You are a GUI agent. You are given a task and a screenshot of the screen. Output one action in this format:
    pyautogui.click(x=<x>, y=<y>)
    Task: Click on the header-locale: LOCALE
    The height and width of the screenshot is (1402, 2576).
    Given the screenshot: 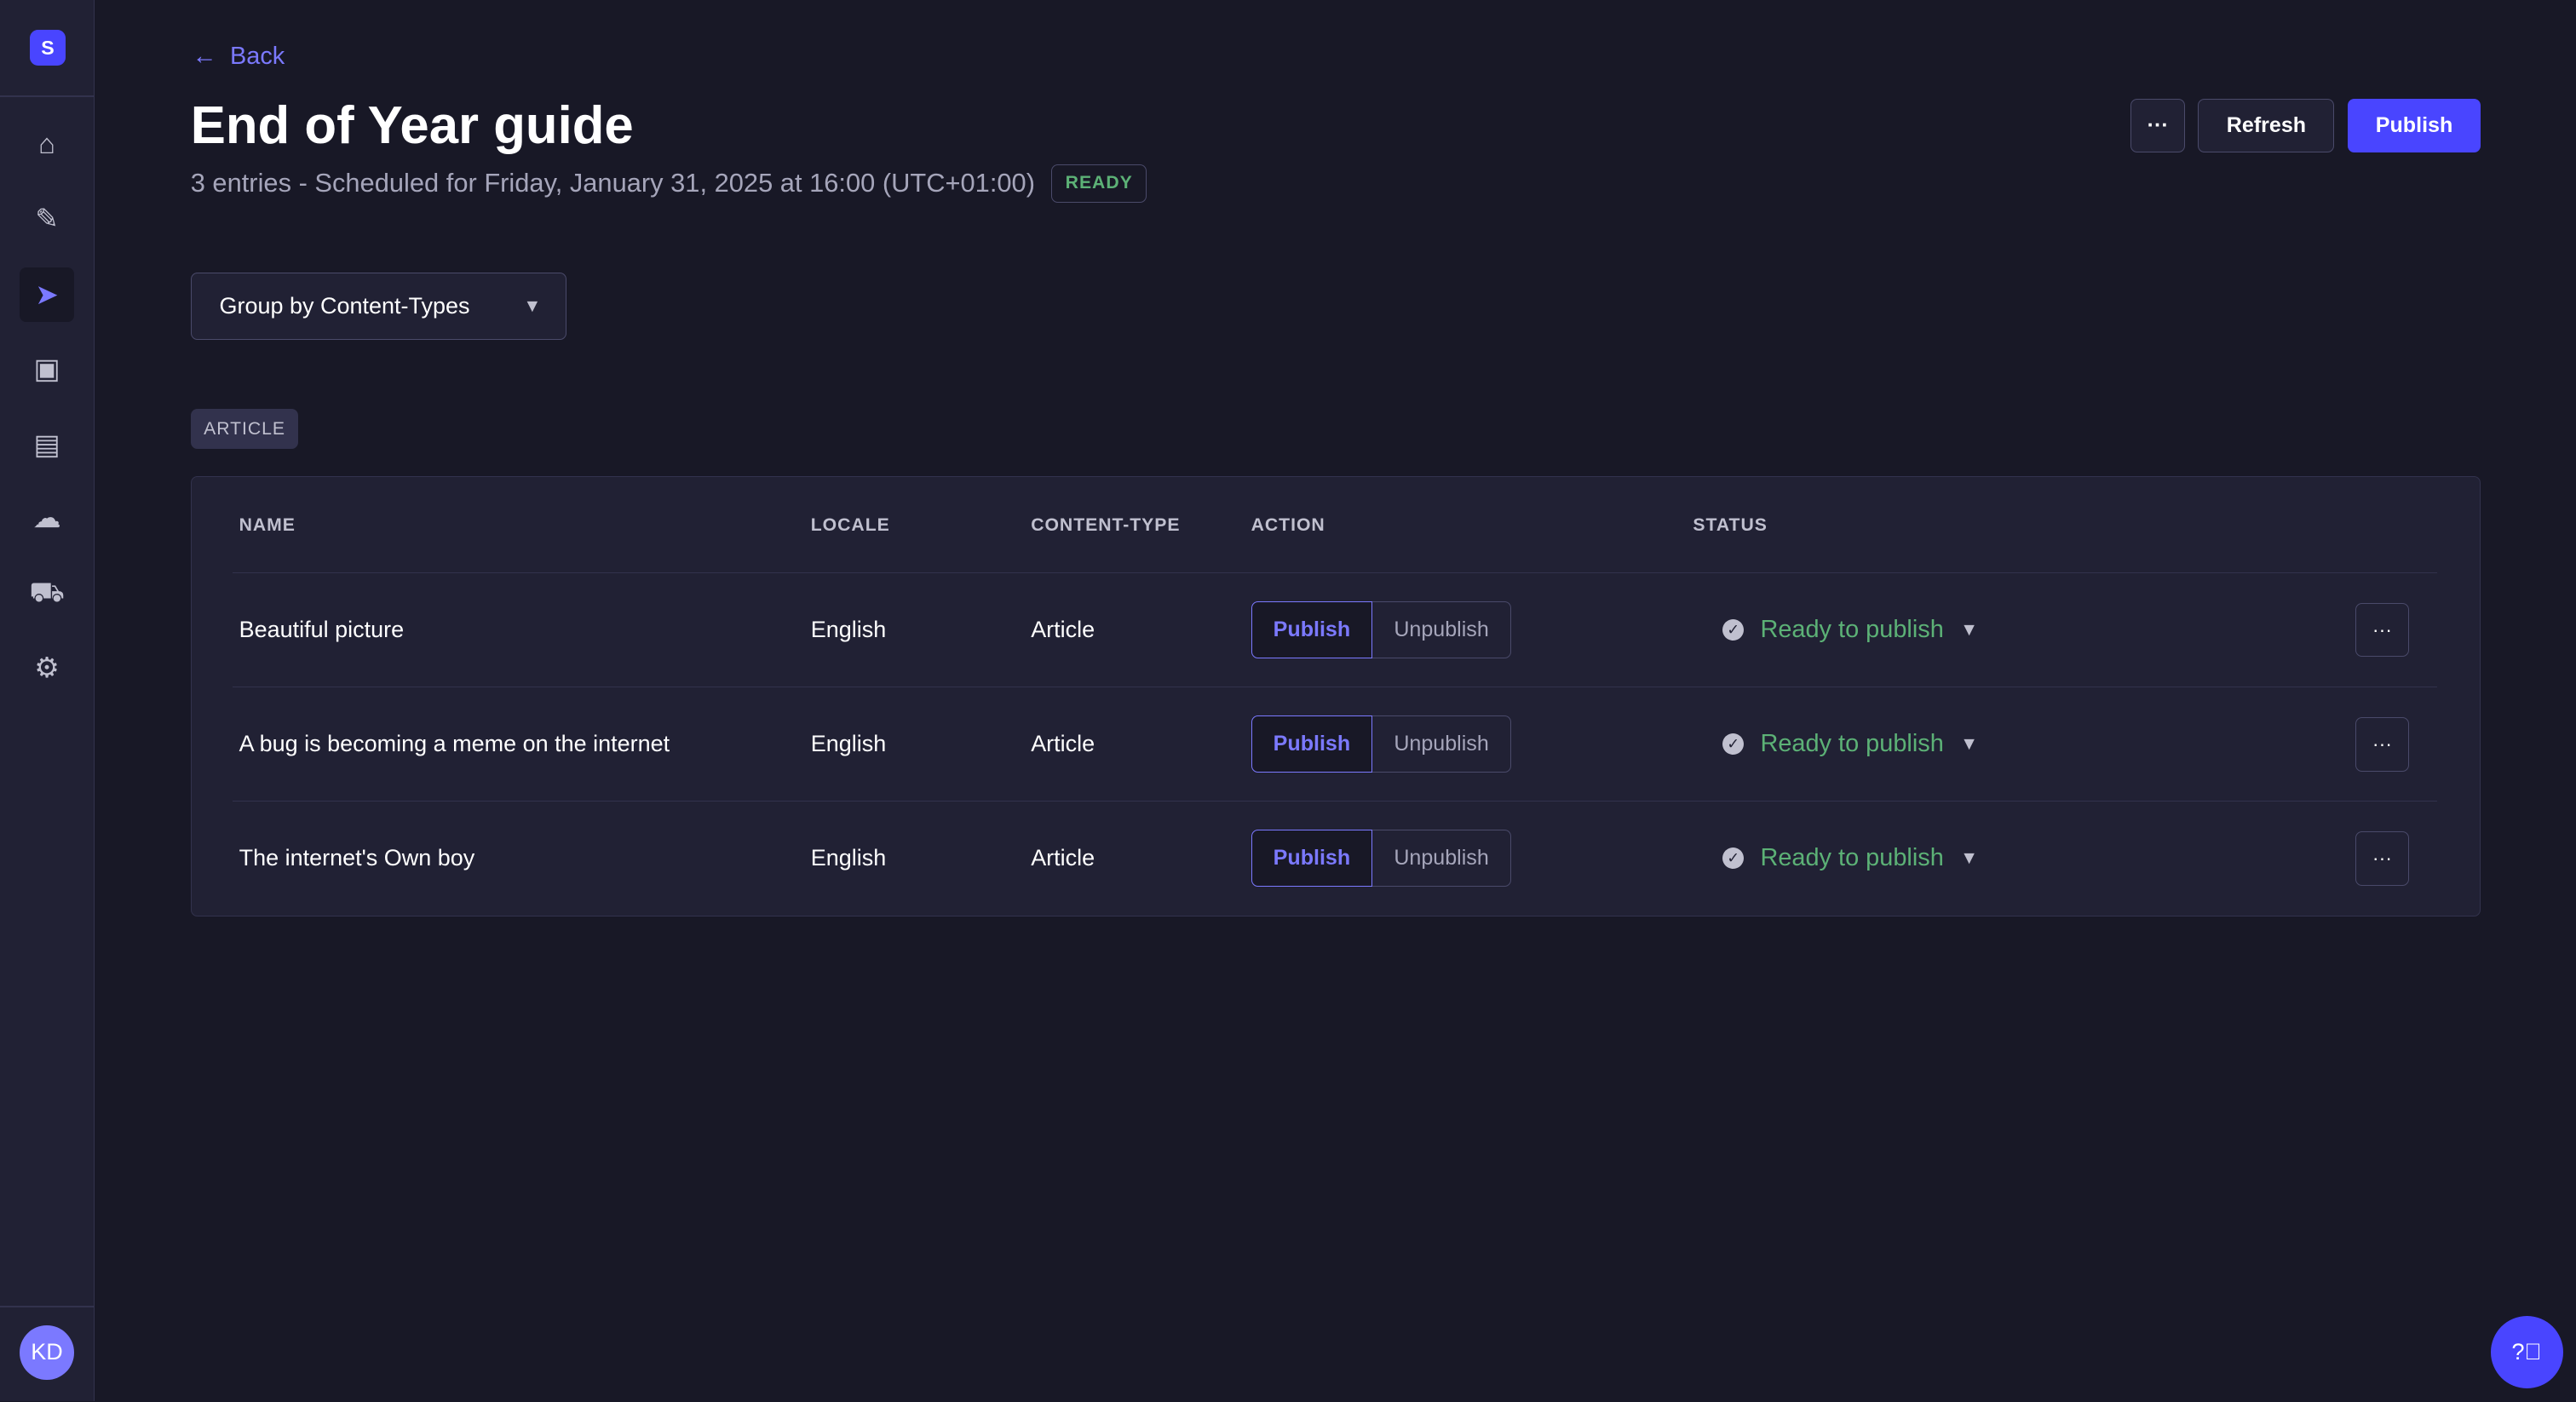 What is the action you would take?
    pyautogui.click(x=850, y=524)
    